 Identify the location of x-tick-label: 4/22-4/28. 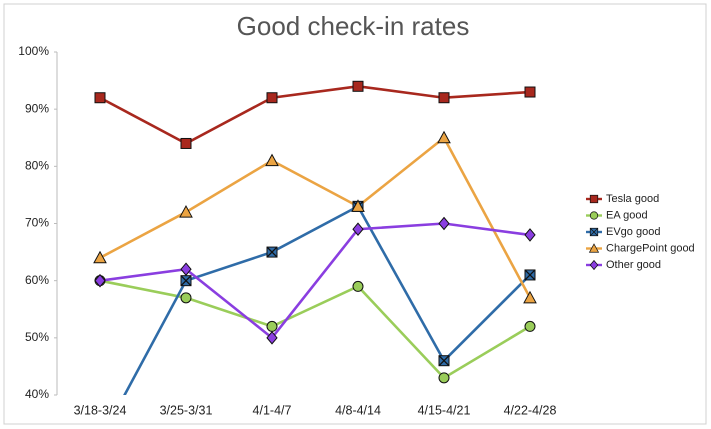
(530, 410).